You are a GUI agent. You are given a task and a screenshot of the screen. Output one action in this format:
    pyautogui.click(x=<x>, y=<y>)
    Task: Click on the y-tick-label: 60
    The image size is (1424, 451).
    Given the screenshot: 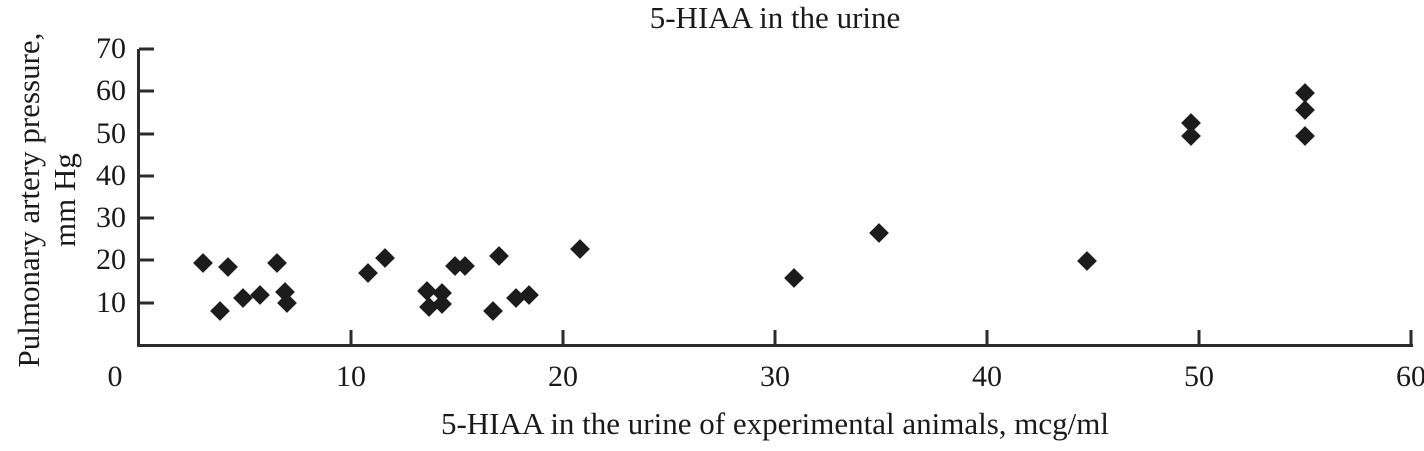 What is the action you would take?
    pyautogui.click(x=111, y=91)
    